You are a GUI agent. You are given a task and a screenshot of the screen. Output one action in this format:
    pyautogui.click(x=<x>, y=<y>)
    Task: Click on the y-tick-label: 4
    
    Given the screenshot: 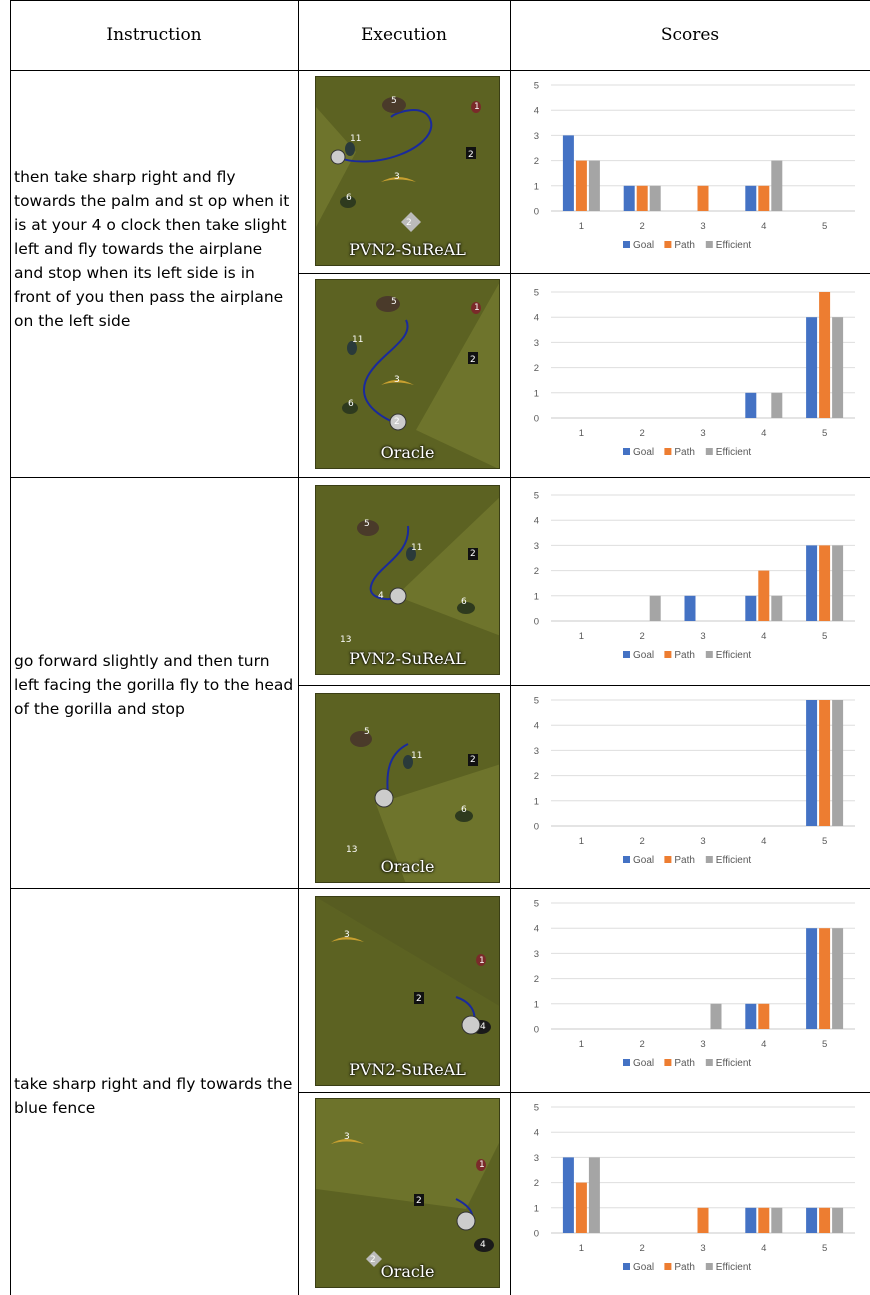 What is the action you would take?
    pyautogui.click(x=536, y=111)
    